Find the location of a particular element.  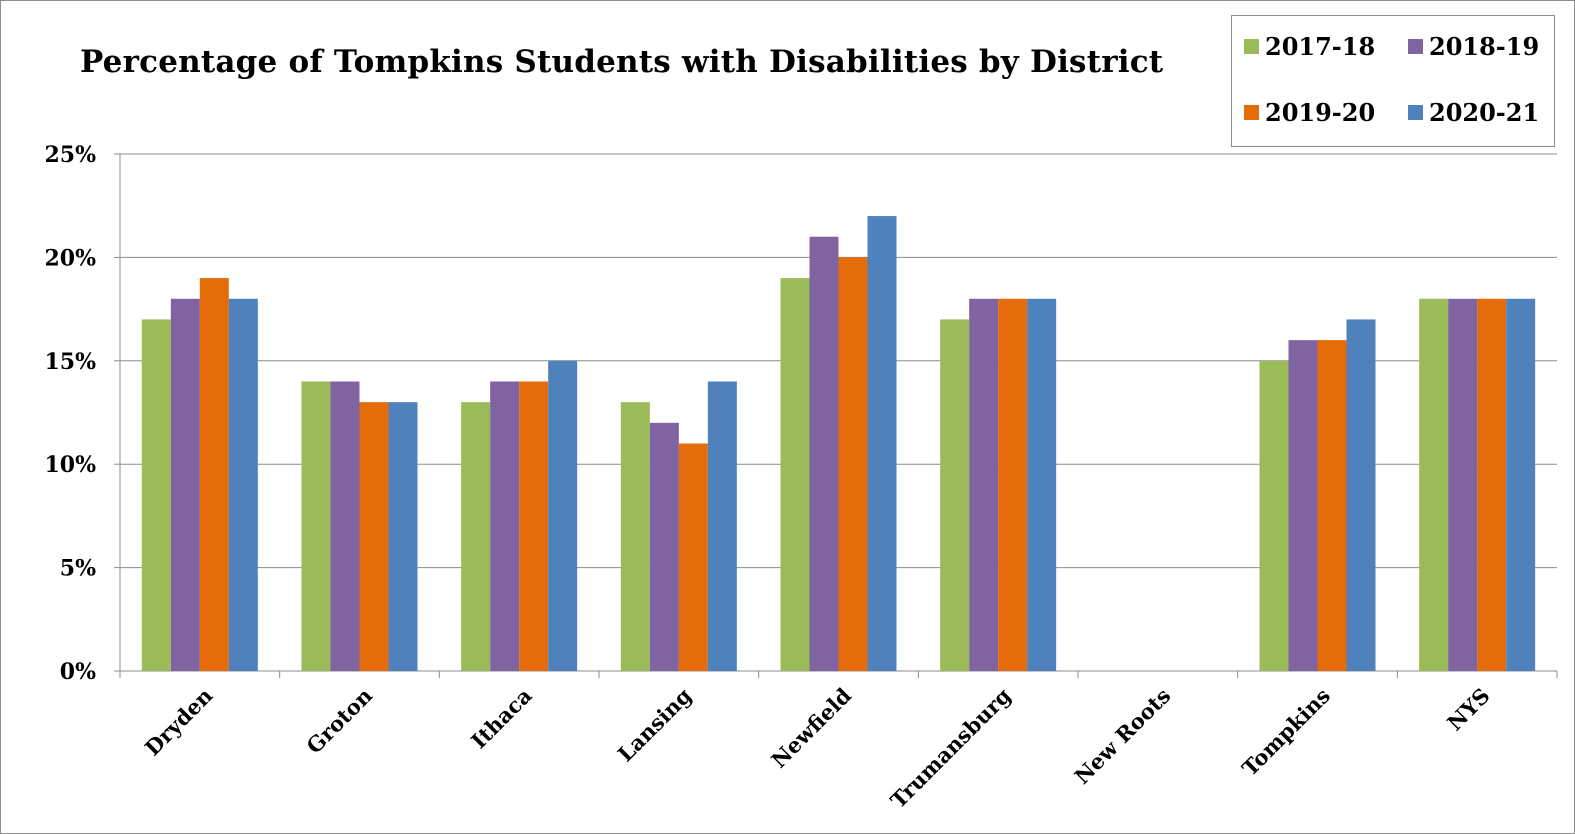

chart-legend: 2017-18 2018-19 2019-20 2020-21 is located at coordinates (1393, 81).